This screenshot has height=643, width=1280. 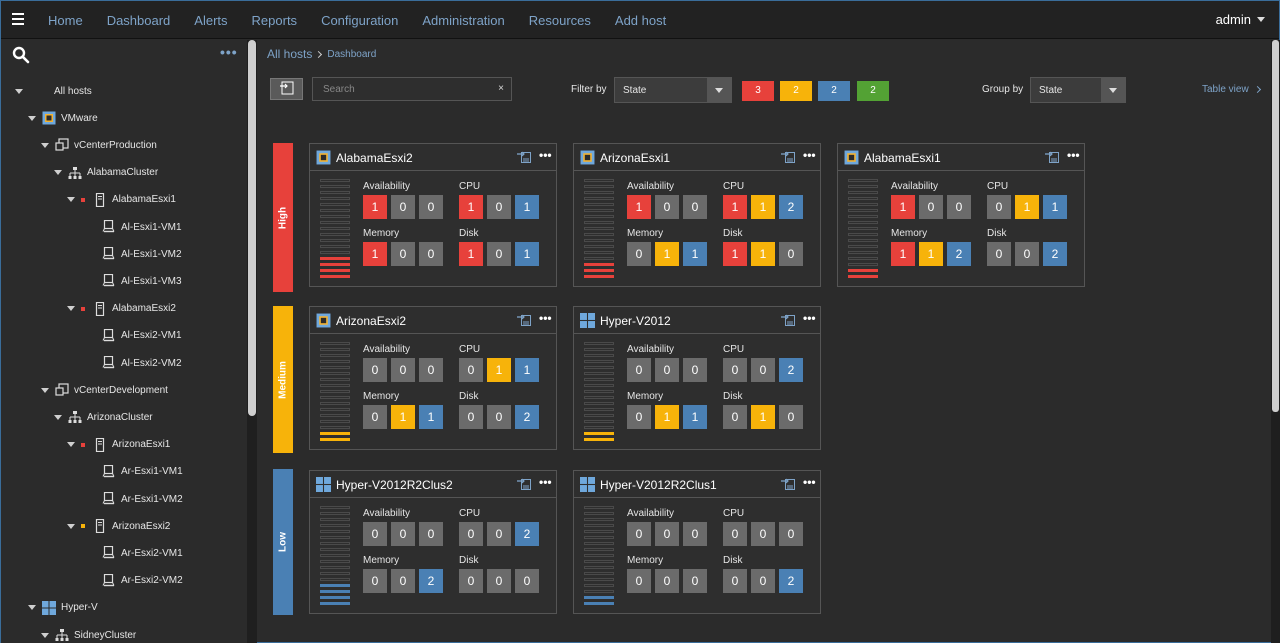 I want to click on tree-node: Al-Esxi1-VM2, so click(x=142, y=254).